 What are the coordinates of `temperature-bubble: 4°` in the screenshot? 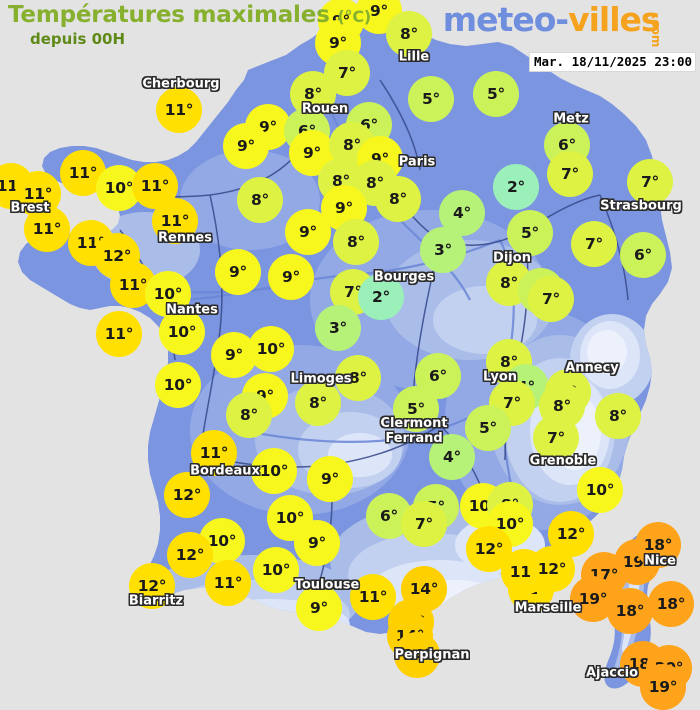 It's located at (452, 457).